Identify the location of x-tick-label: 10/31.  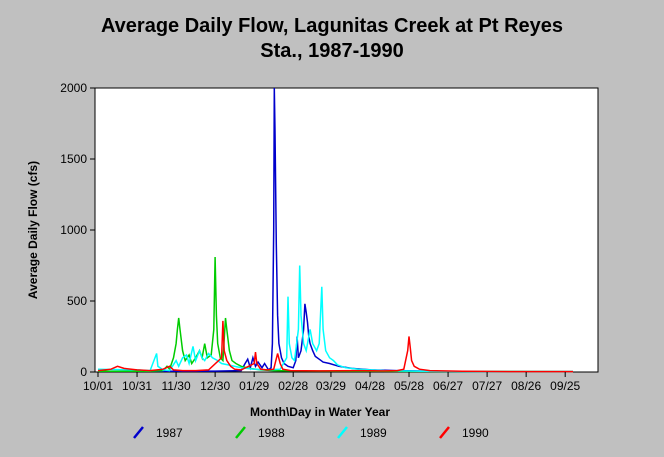
(137, 386).